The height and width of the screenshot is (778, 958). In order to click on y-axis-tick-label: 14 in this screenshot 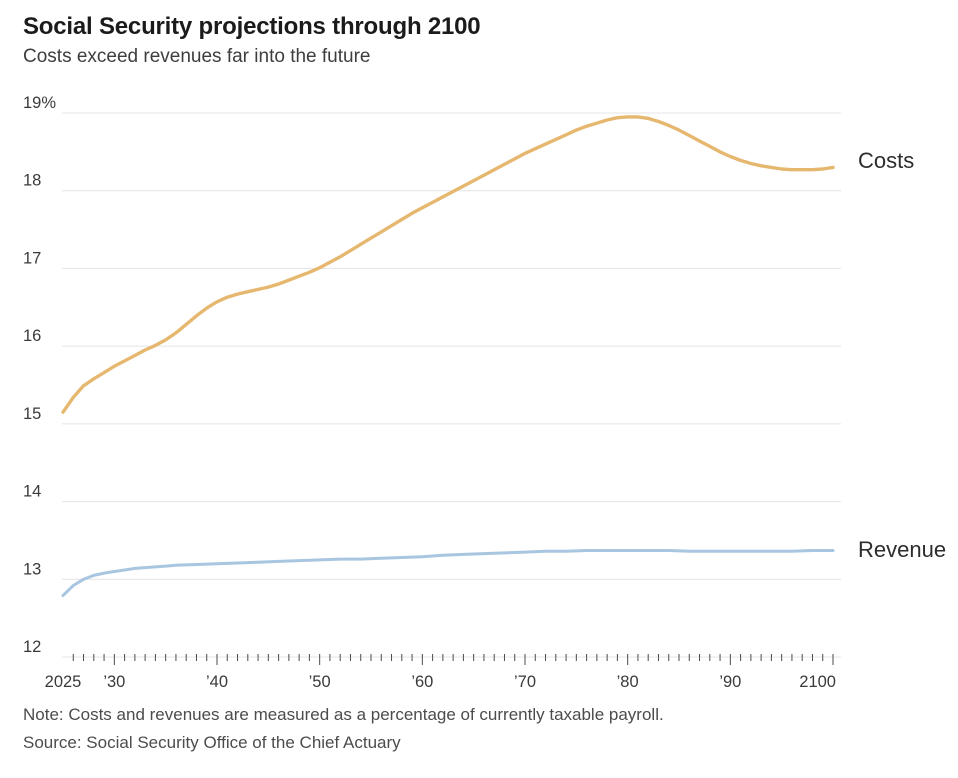, I will do `click(32, 492)`.